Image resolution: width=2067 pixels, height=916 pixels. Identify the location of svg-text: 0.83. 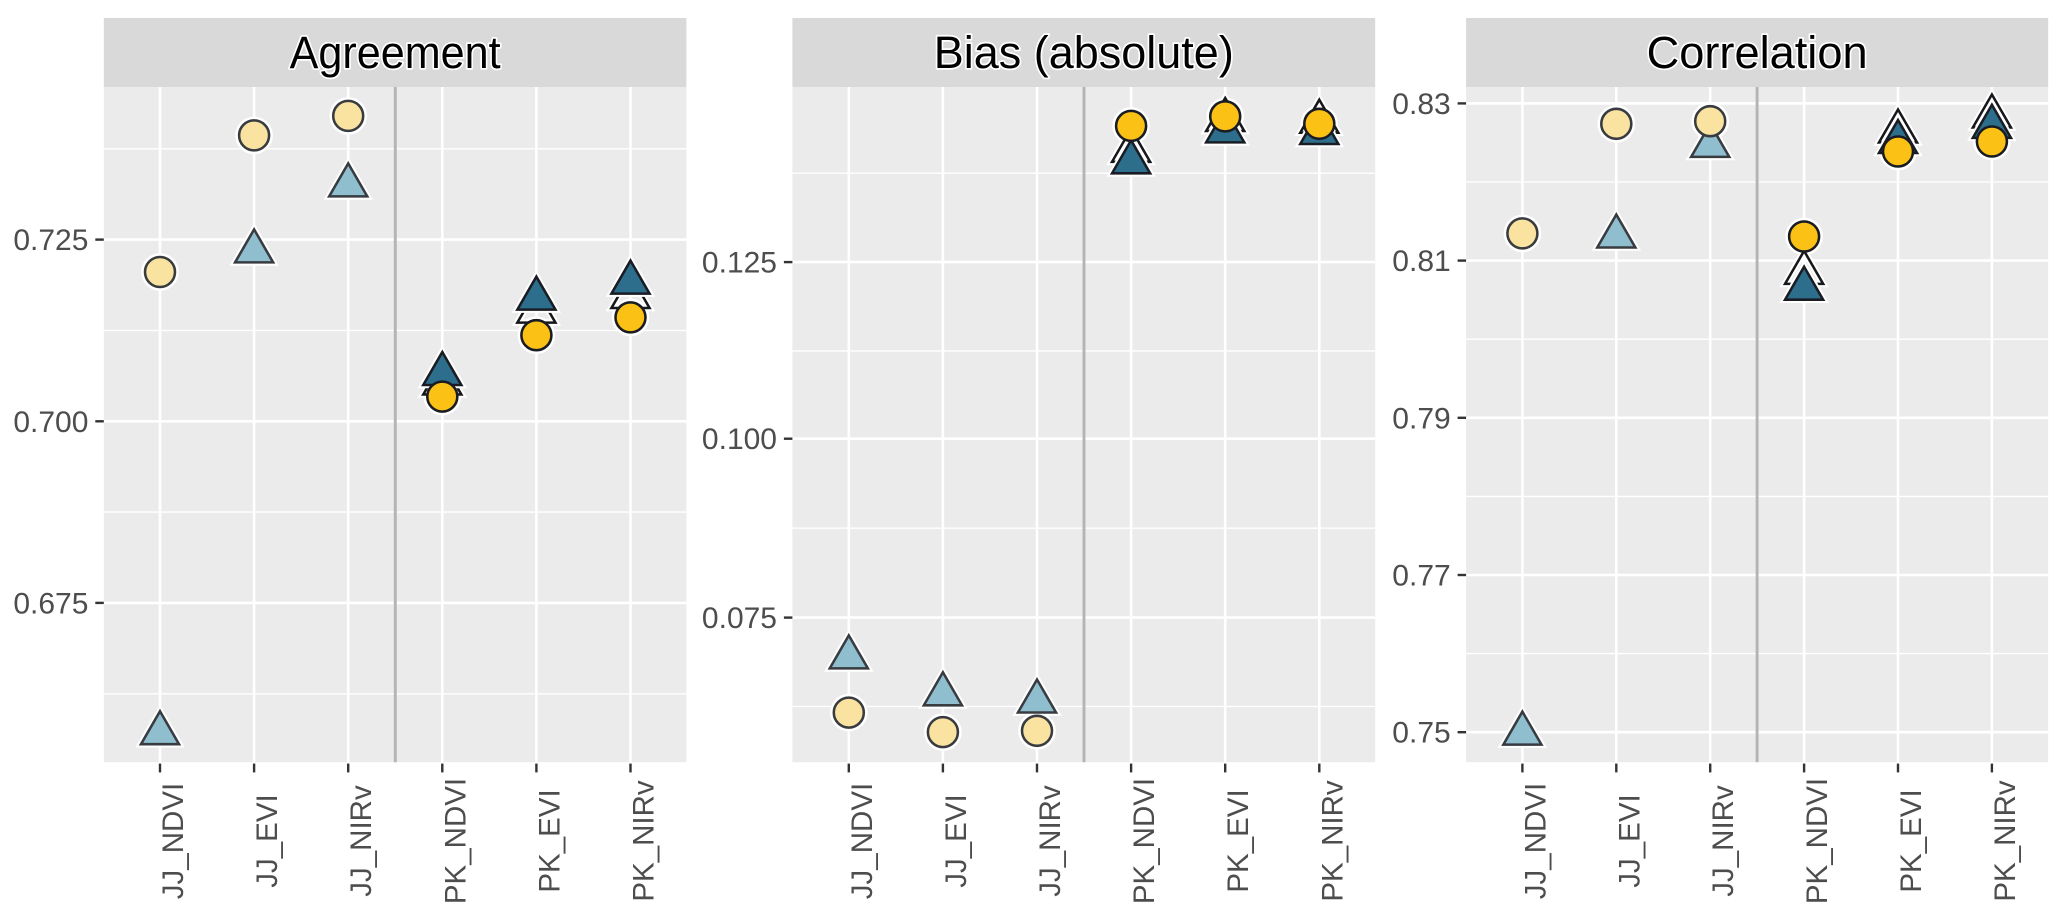
(1421, 104).